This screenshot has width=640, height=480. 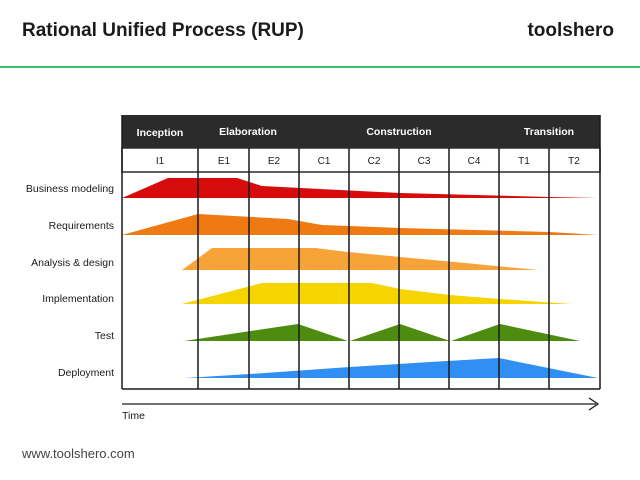 What do you see at coordinates (72, 263) in the screenshot?
I see `discipline-label: Analysis & design` at bounding box center [72, 263].